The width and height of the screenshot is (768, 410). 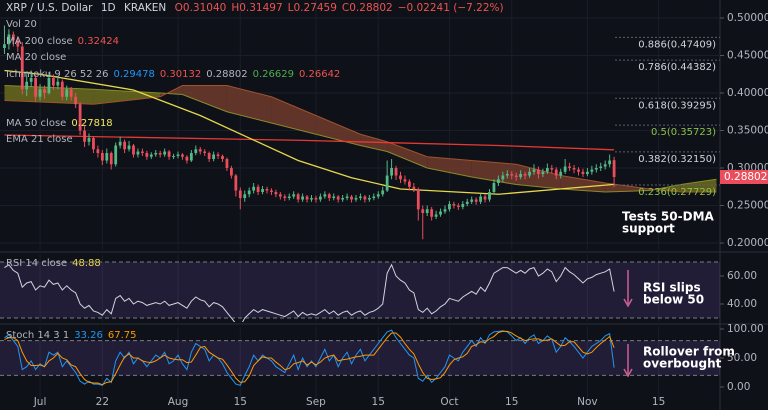 What do you see at coordinates (450, 8) in the screenshot?
I see `header-value: −0.02241 (−7.22%)` at bounding box center [450, 8].